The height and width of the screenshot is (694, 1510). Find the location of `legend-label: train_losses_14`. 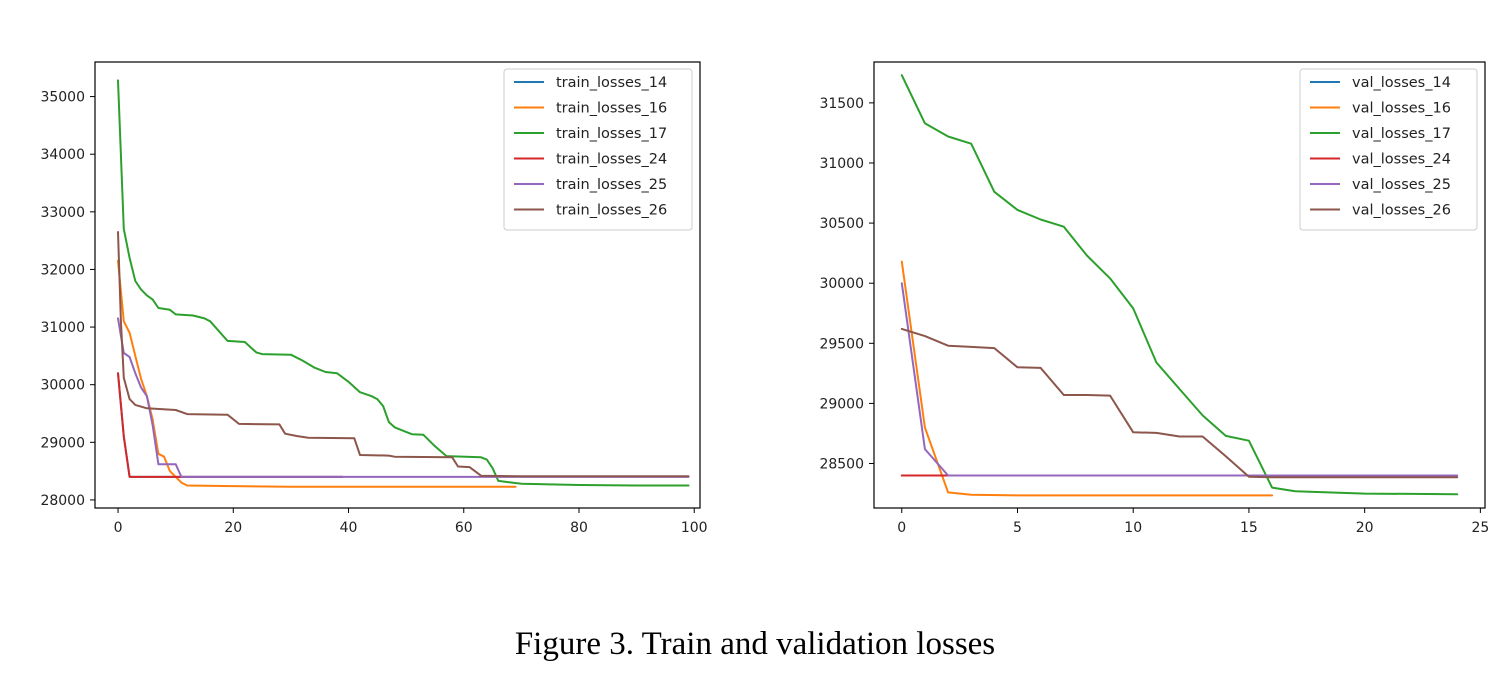

legend-label: train_losses_14 is located at coordinates (611, 83).